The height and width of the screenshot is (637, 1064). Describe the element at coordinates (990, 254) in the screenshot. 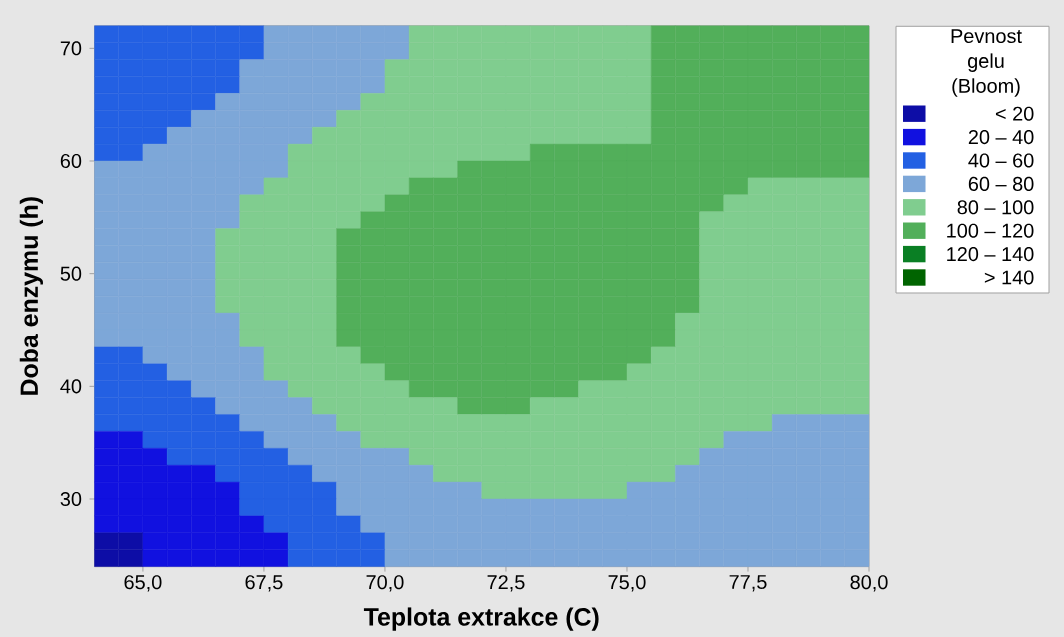

I see `color-bar-label: 120 – 140` at that location.